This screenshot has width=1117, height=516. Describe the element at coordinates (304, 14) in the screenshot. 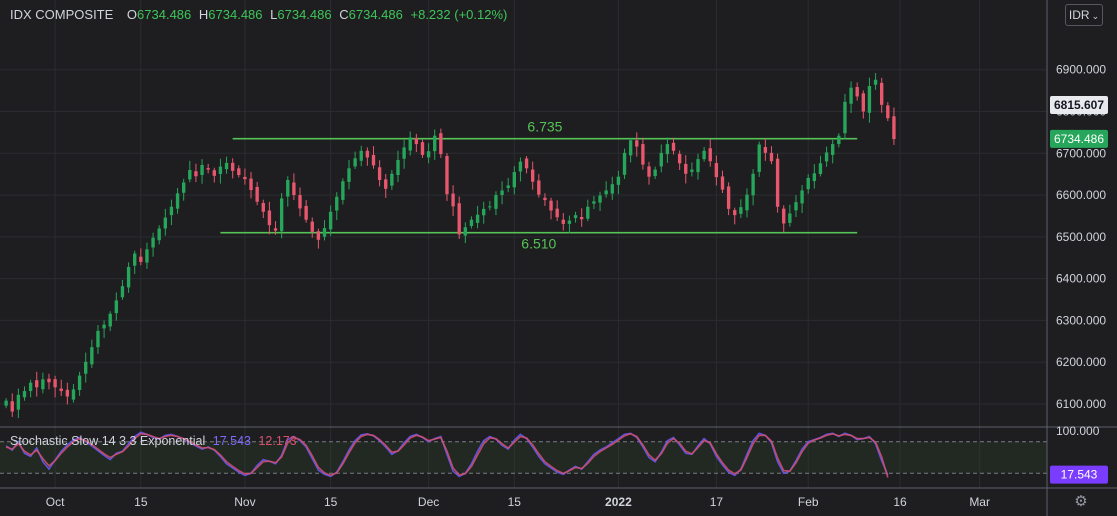

I see `low-value: 6734.486` at that location.